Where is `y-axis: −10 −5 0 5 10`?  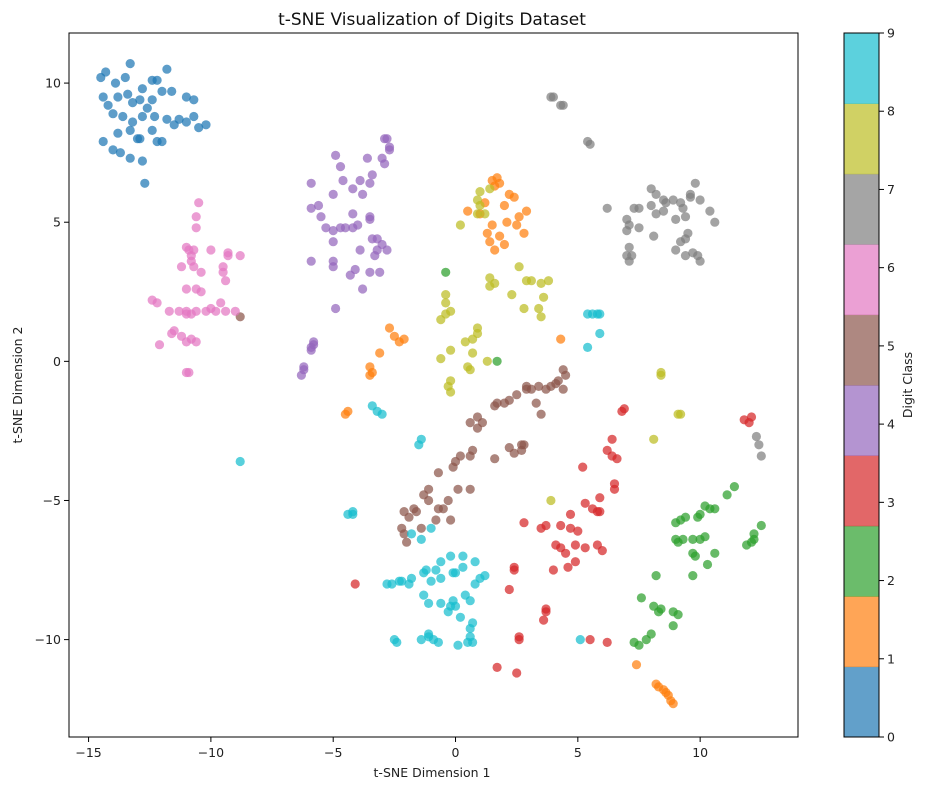
y-axis: −10 −5 0 5 10 is located at coordinates (52, 361).